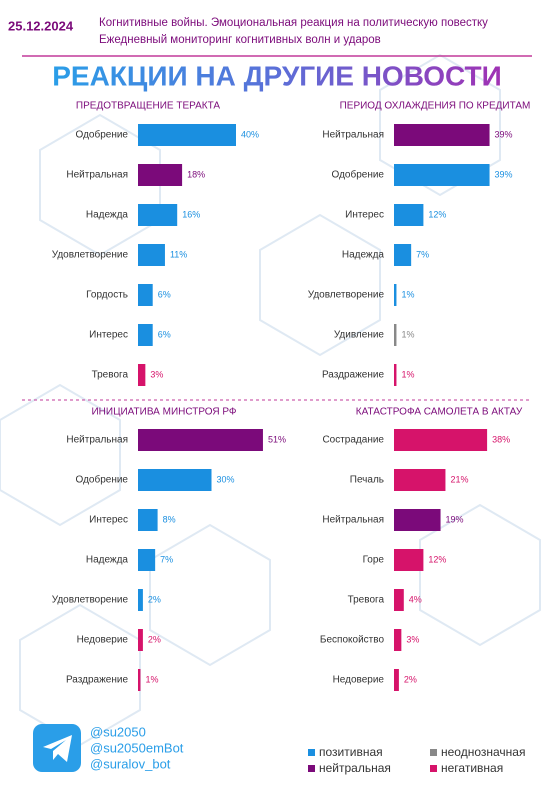 The height and width of the screenshot is (805, 554). I want to click on handle: @suralov_bot, so click(130, 763).